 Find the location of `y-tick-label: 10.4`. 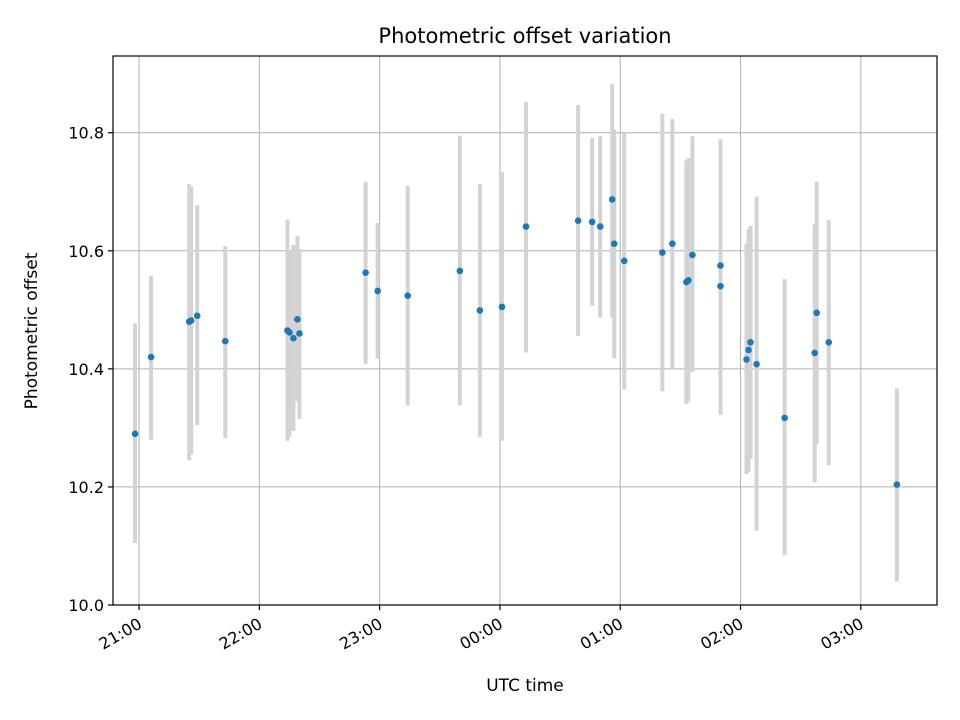

y-tick-label: 10.4 is located at coordinates (86, 369).